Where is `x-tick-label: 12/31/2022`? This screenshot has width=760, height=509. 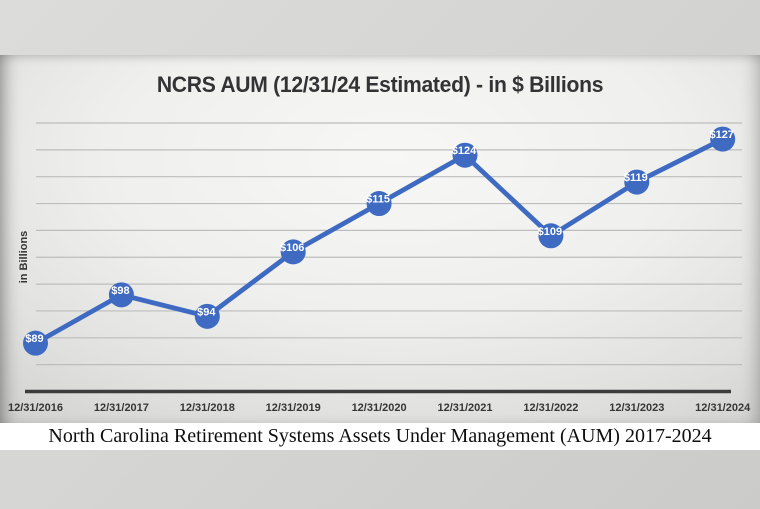 x-tick-label: 12/31/2022 is located at coordinates (550, 408).